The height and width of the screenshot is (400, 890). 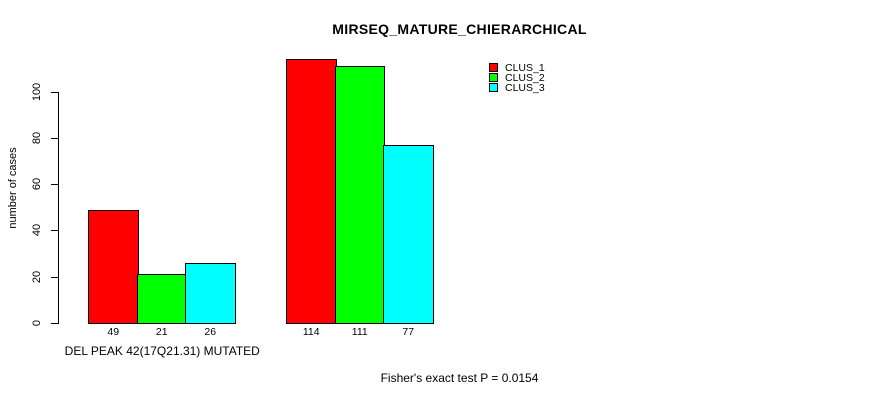 I want to click on y-tick-label: 20, so click(x=37, y=276).